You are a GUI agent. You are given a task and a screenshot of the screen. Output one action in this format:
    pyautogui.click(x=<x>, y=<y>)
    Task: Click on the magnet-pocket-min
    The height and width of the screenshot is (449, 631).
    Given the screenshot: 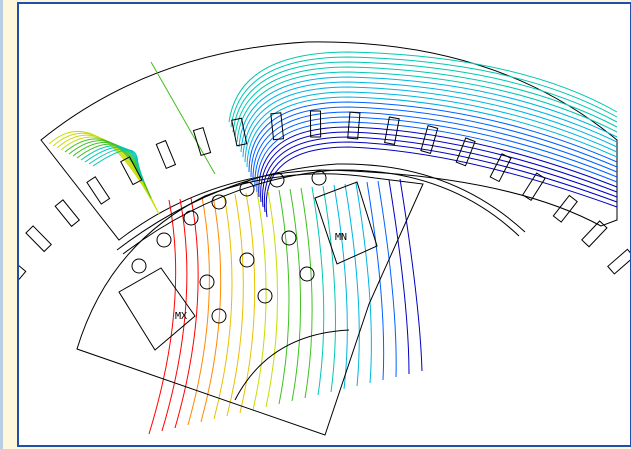 What is the action you would take?
    pyautogui.click(x=346, y=223)
    